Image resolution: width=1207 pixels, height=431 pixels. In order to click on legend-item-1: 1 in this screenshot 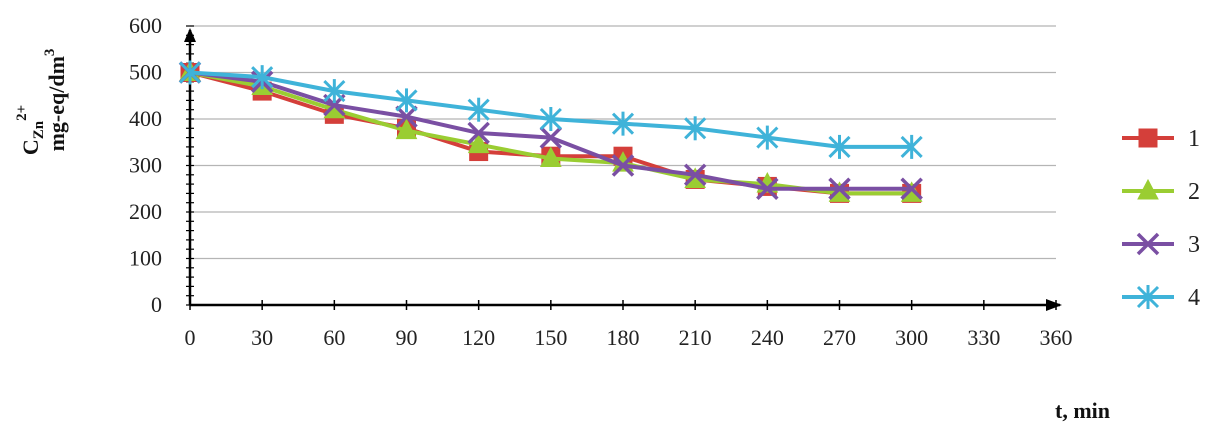, I will do `click(1161, 139)`.